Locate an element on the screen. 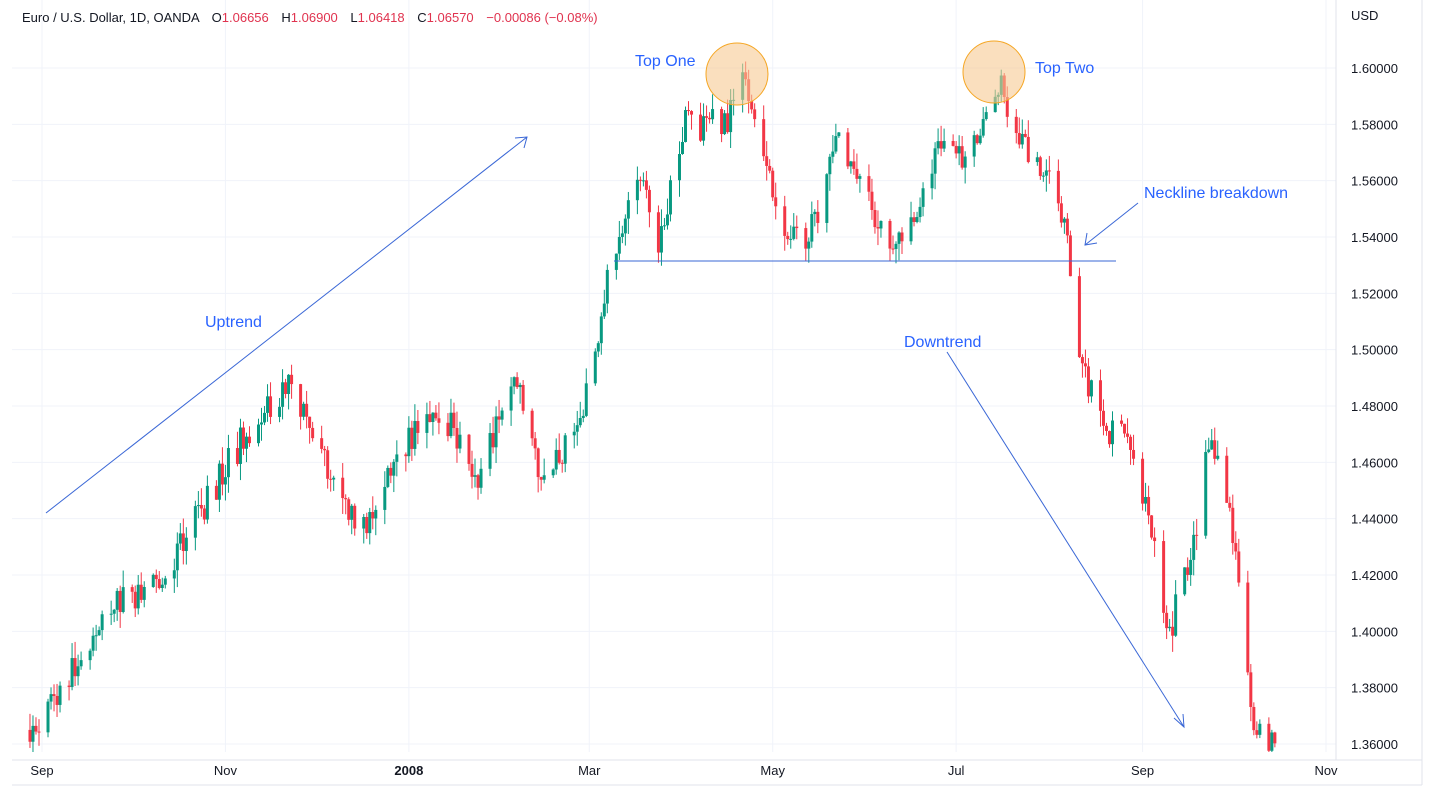 The image size is (1437, 794). symbol-name: Euro / U.S. Dollar, 1D, OANDA is located at coordinates (111, 17).